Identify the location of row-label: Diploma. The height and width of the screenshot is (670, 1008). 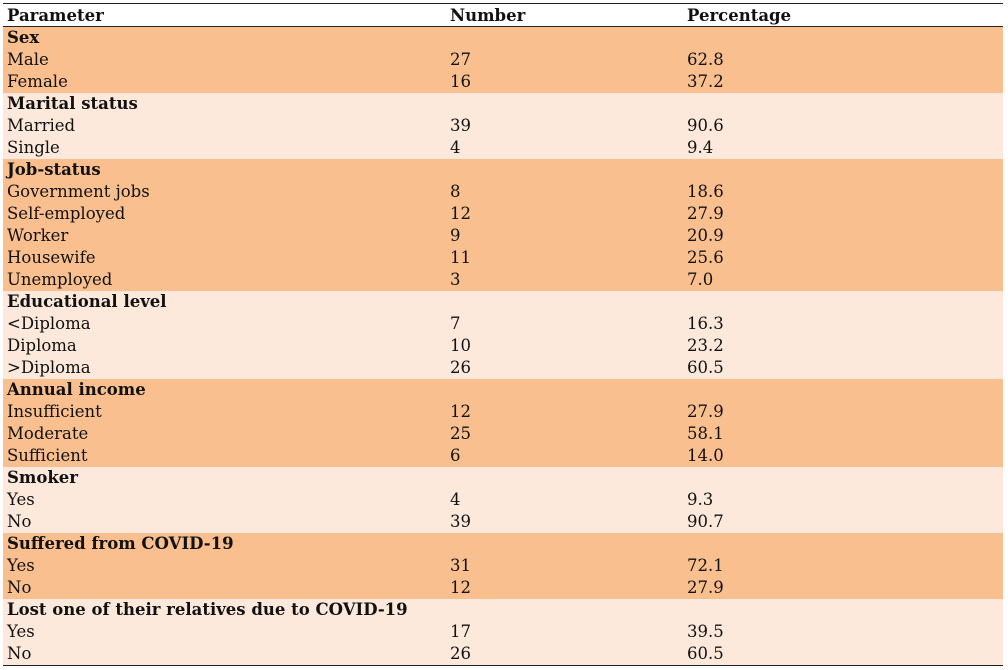
(224, 346).